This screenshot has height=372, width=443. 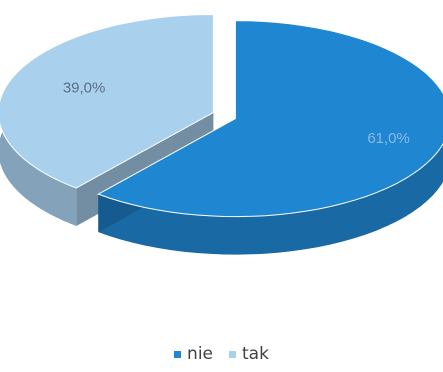 I want to click on legend-item-nie: nie, so click(x=193, y=354).